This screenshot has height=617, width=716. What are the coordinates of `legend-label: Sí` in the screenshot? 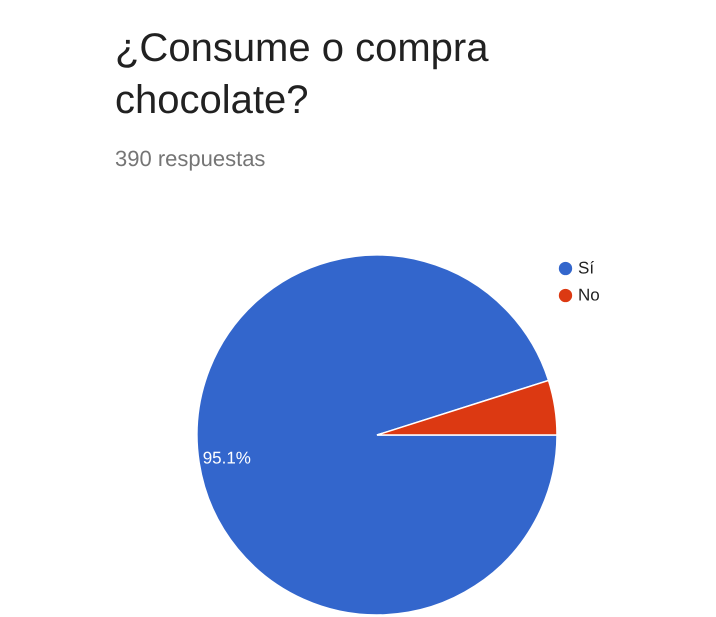 It's located at (586, 268).